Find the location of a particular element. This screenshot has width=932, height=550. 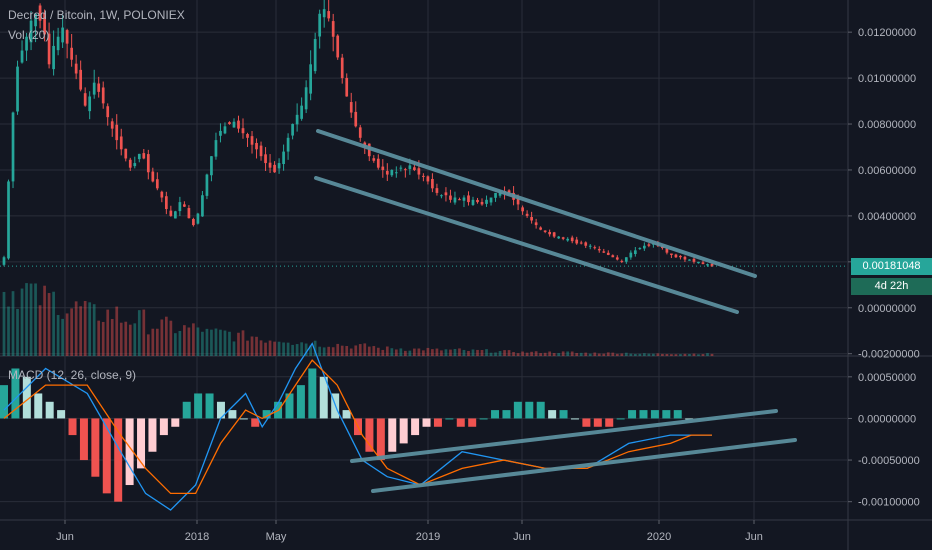

volume-bars is located at coordinates (358, 319).